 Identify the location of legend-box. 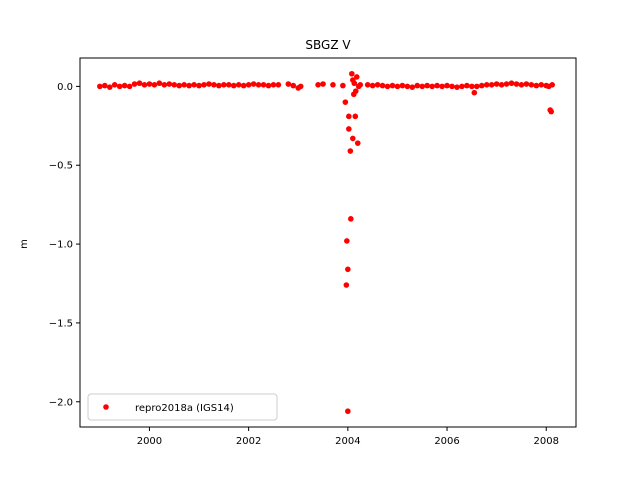
(182, 407).